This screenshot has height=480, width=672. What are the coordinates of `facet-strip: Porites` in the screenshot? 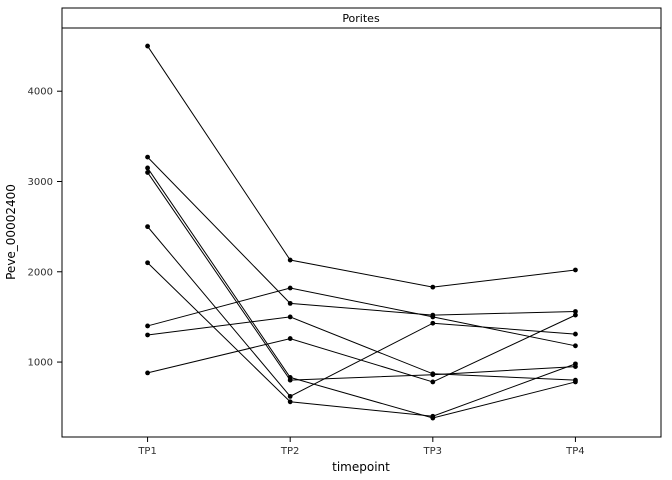 It's located at (361, 18).